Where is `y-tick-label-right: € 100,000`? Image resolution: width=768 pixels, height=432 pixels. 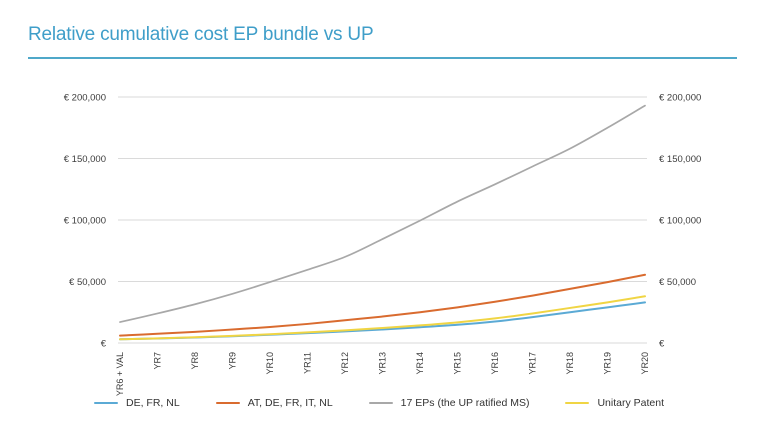 y-tick-label-right: € 100,000 is located at coordinates (680, 221).